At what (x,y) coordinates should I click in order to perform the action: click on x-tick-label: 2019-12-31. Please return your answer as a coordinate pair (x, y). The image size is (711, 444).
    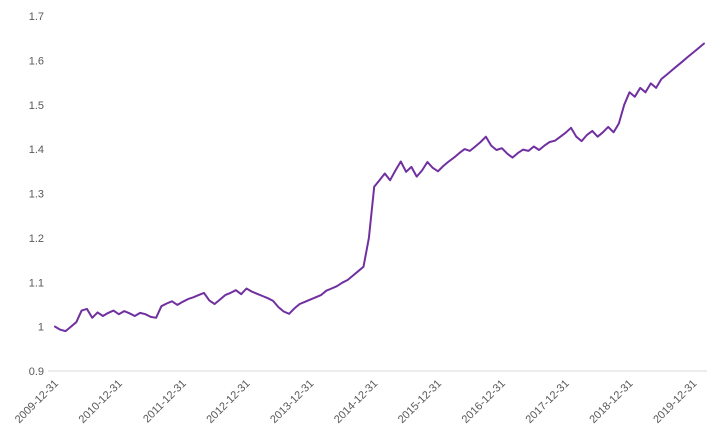
    Looking at the image, I should click on (675, 402).